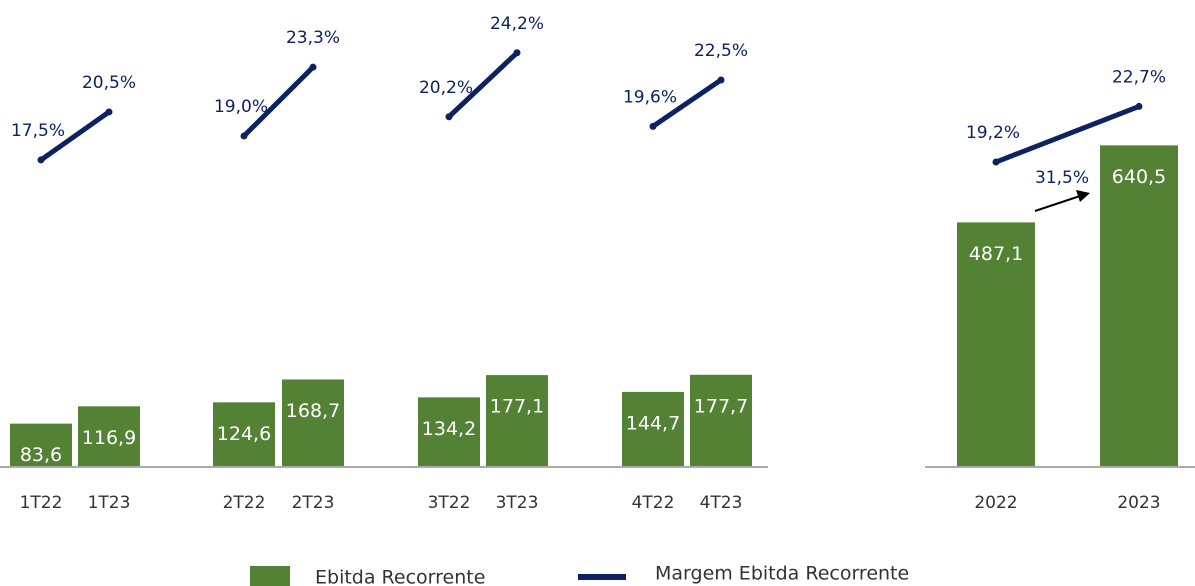 This screenshot has height=586, width=1195. I want to click on bar-label: 640,5, so click(1139, 177).